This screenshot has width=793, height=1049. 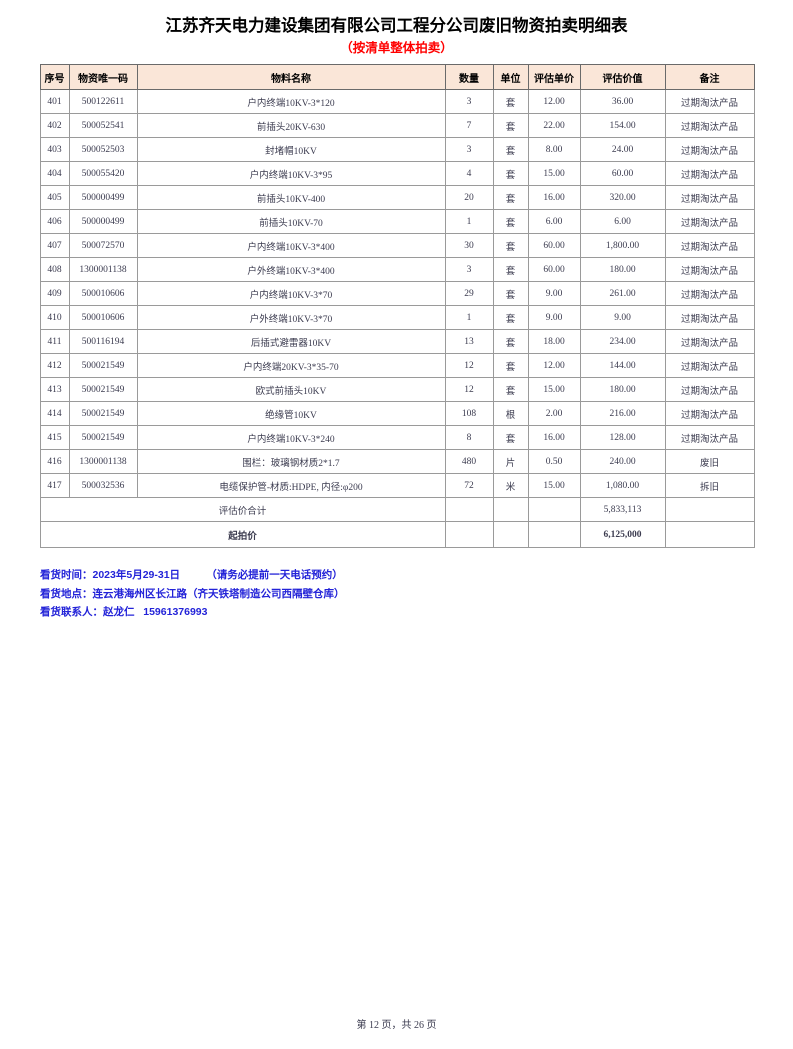 I want to click on cell-name: 欧式前插头10KV, so click(x=291, y=390).